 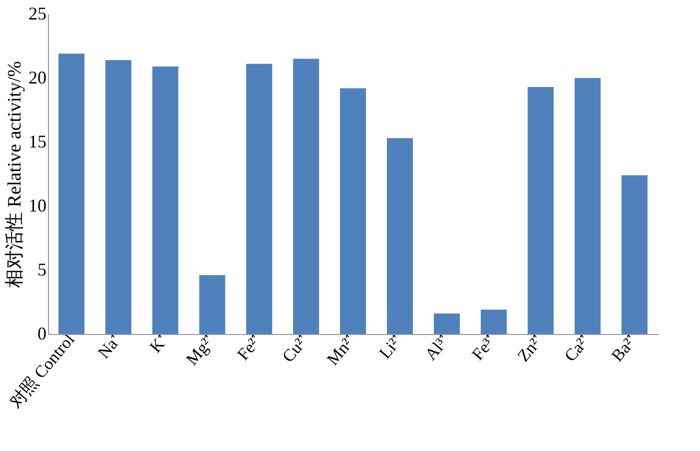 What do you see at coordinates (159, 343) in the screenshot?
I see `x-tick-label: K⁺` at bounding box center [159, 343].